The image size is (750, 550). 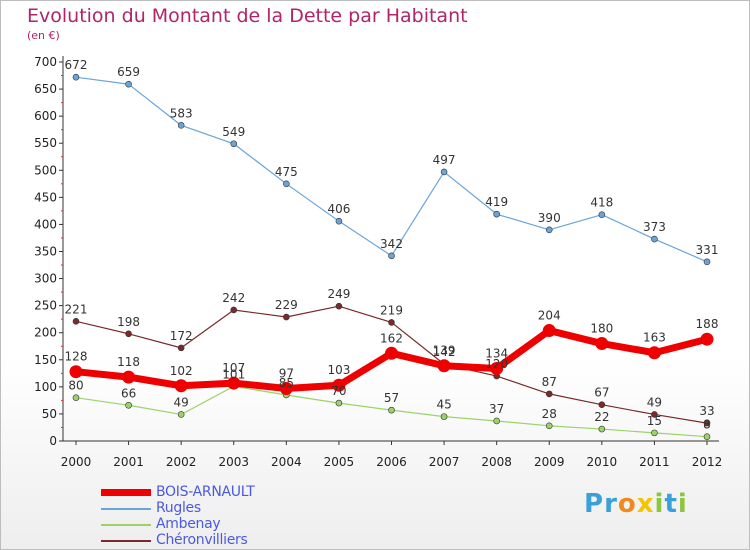 I want to click on x-tick-label: 2010, so click(x=602, y=462).